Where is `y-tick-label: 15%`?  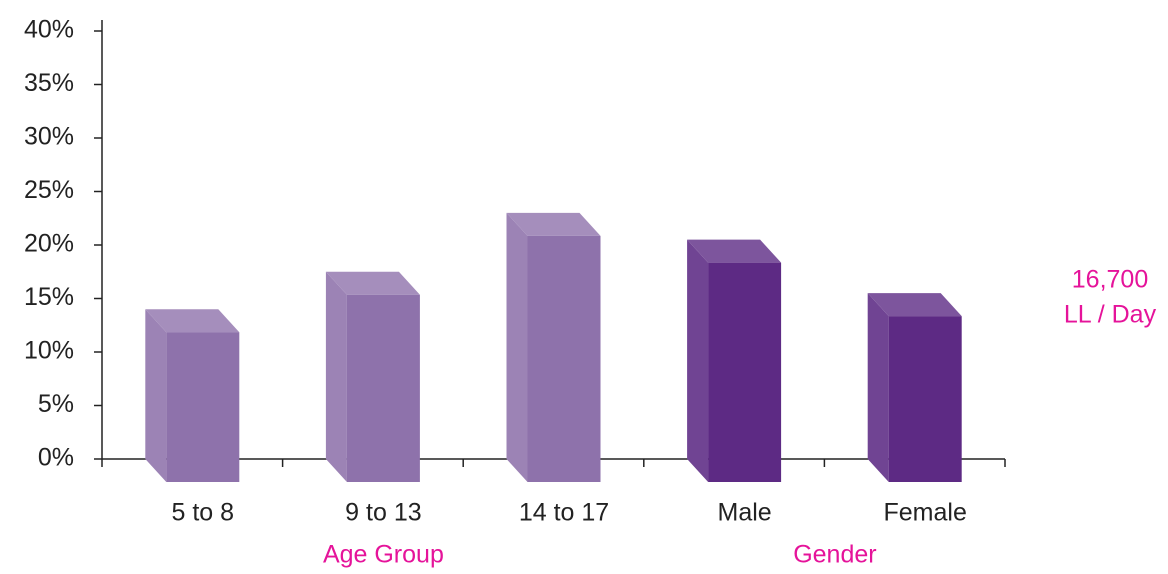 y-tick-label: 15% is located at coordinates (49, 297).